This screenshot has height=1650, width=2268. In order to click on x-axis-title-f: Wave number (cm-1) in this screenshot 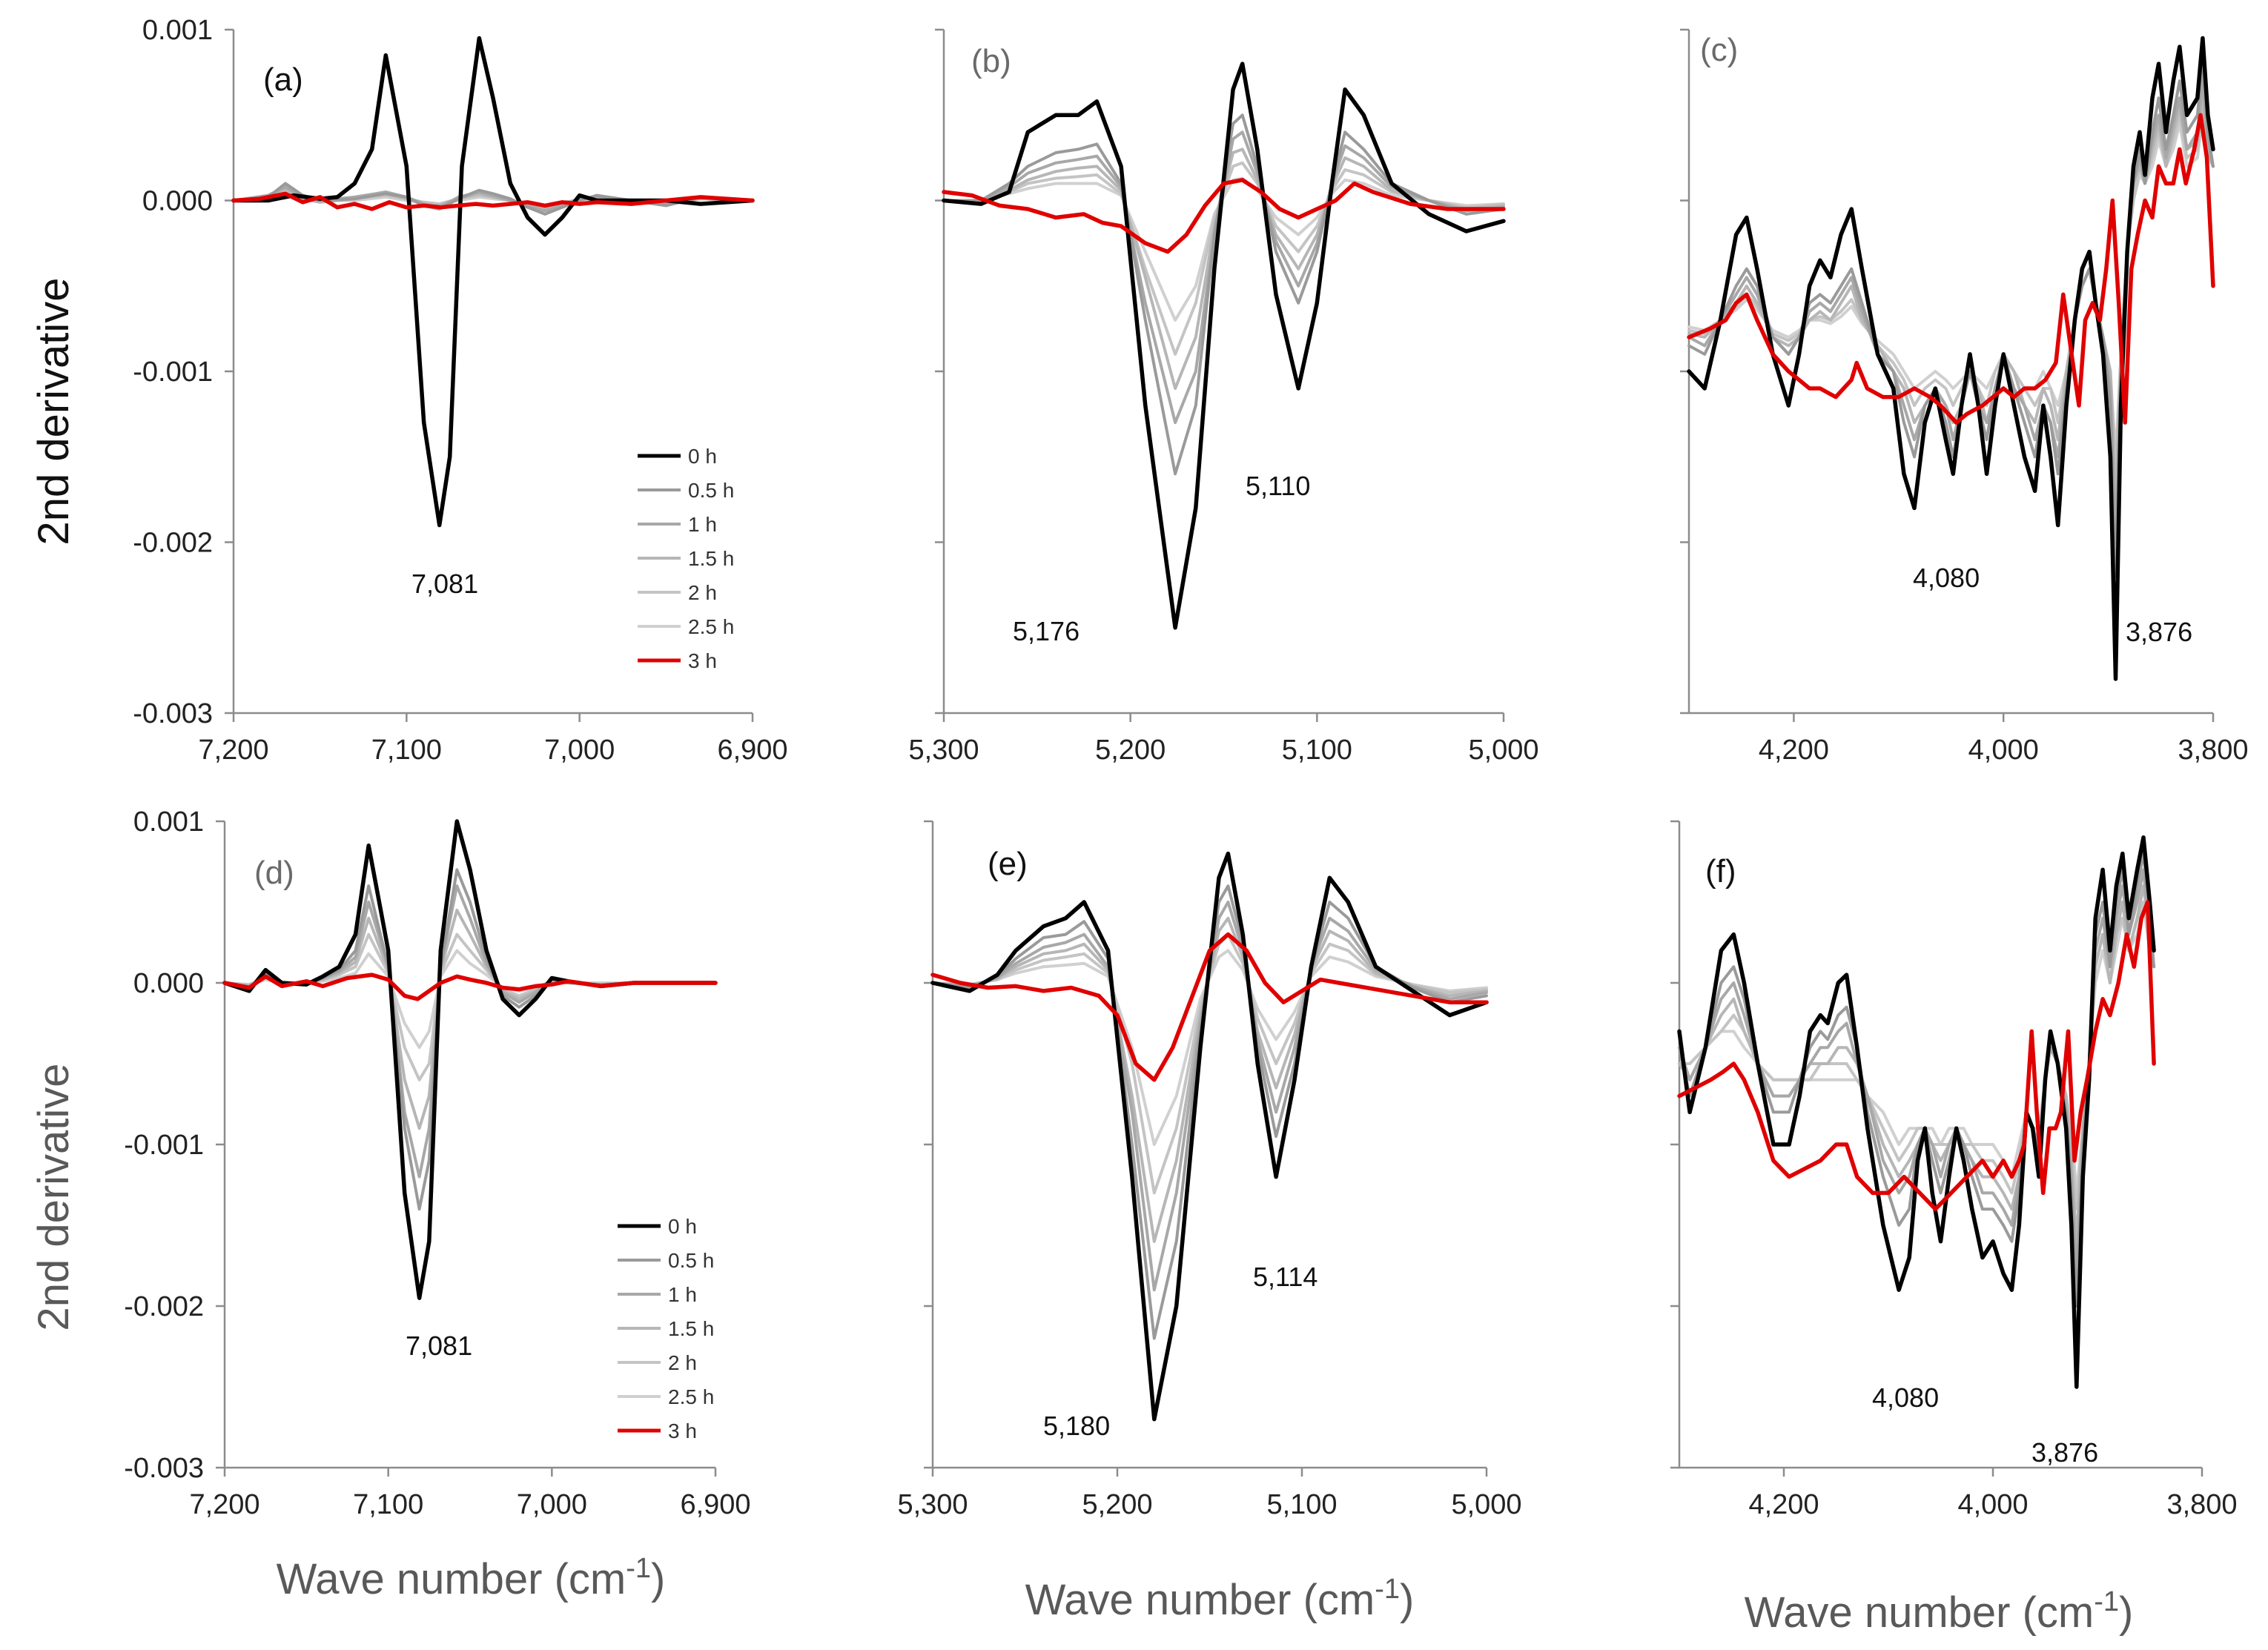, I will do `click(1940, 1611)`.